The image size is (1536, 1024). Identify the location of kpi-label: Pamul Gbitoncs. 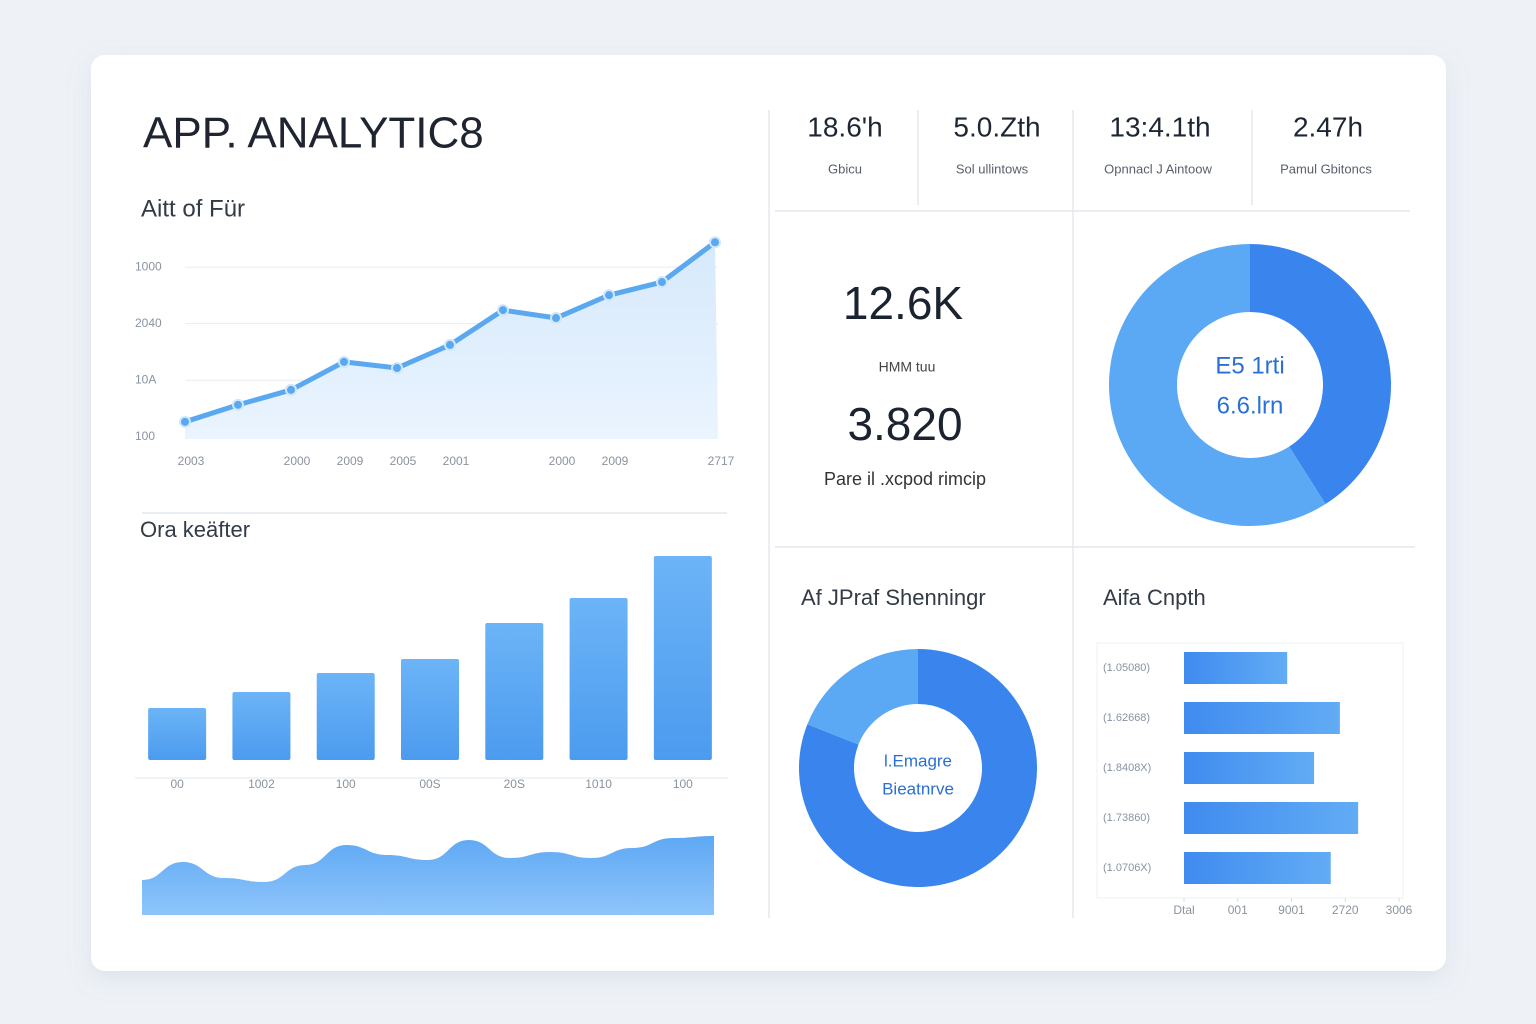
(1326, 168).